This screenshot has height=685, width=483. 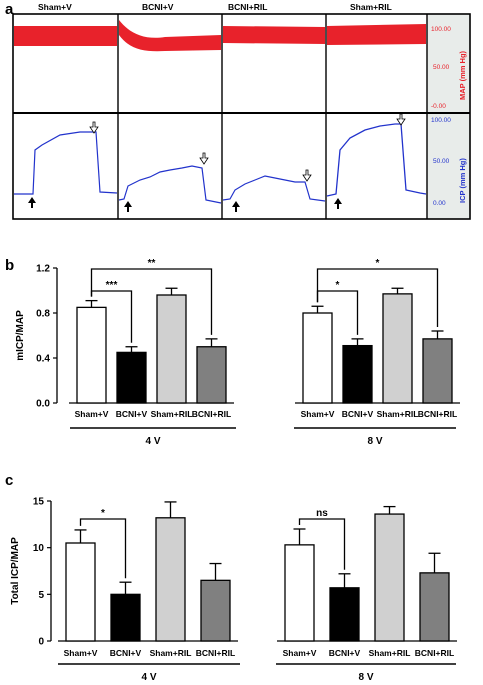 What do you see at coordinates (462, 180) in the screenshot?
I see `icp-axis-label: ICP (mm Hg)` at bounding box center [462, 180].